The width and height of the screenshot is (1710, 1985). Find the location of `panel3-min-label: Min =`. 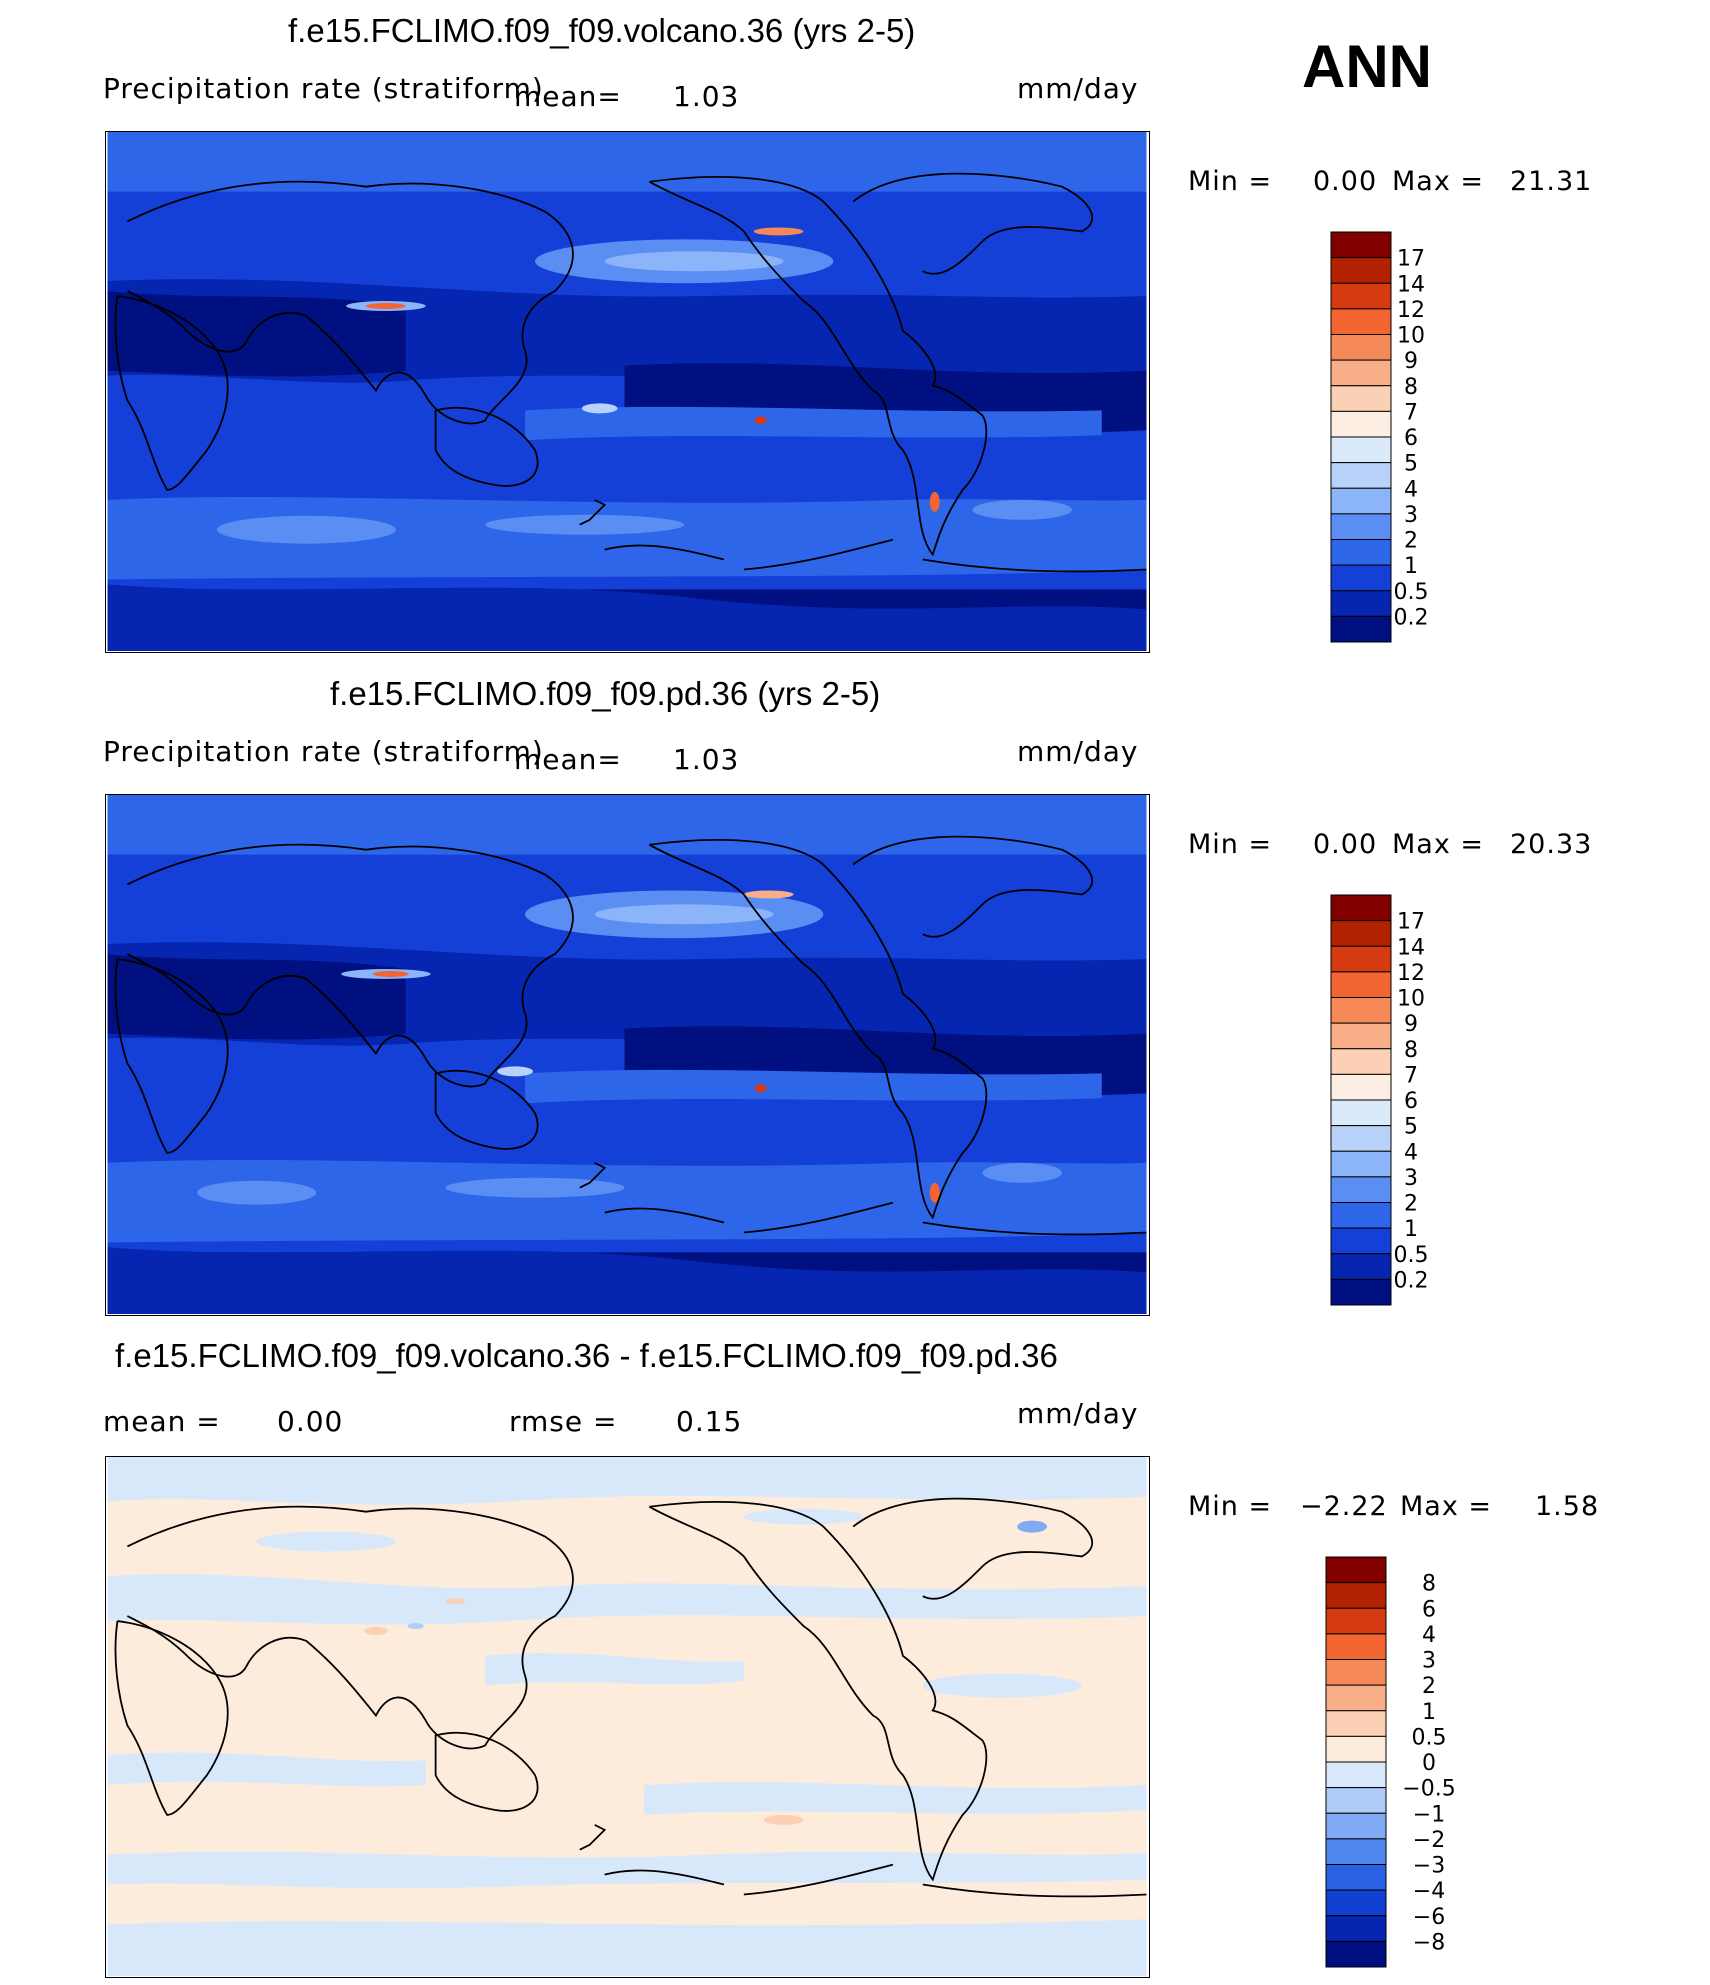

panel3-min-label: Min = is located at coordinates (1230, 1506).